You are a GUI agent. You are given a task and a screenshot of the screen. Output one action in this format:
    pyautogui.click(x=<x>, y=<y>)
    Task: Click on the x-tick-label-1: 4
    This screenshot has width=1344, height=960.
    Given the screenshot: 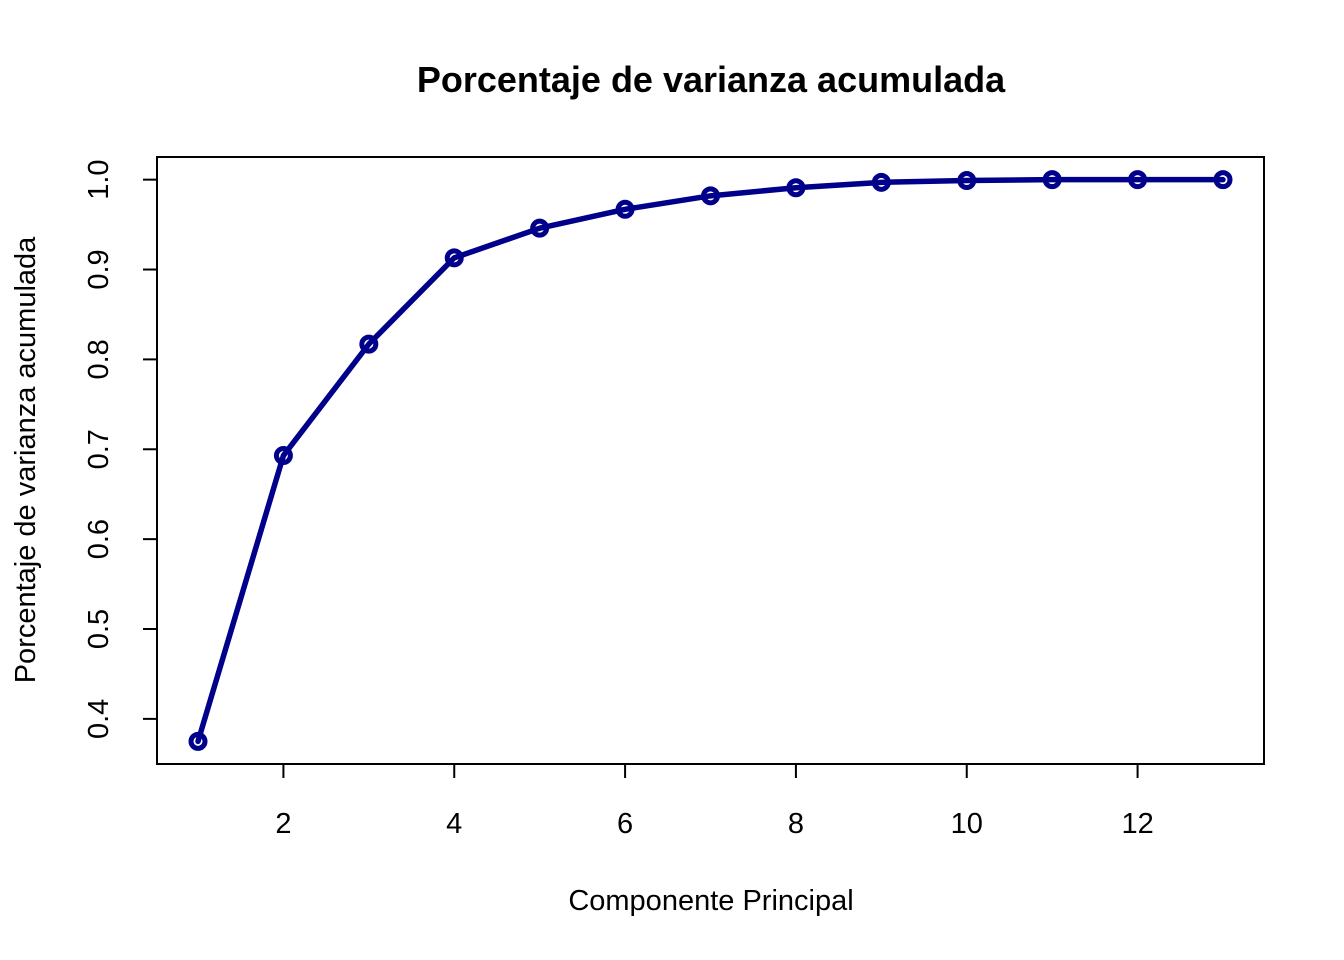 What is the action you would take?
    pyautogui.click(x=454, y=824)
    